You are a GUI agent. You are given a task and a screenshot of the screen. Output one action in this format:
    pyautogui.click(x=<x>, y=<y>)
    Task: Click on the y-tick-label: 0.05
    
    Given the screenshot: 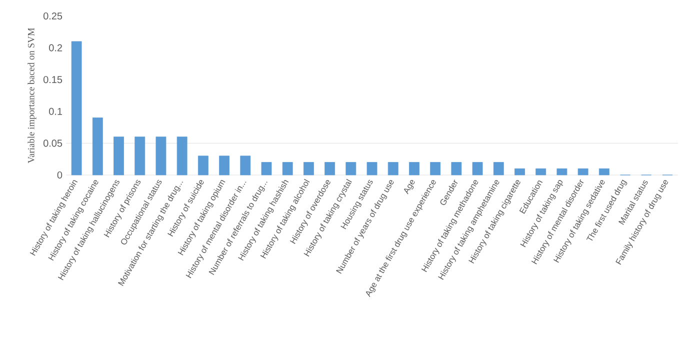 What is the action you would take?
    pyautogui.click(x=52, y=143)
    